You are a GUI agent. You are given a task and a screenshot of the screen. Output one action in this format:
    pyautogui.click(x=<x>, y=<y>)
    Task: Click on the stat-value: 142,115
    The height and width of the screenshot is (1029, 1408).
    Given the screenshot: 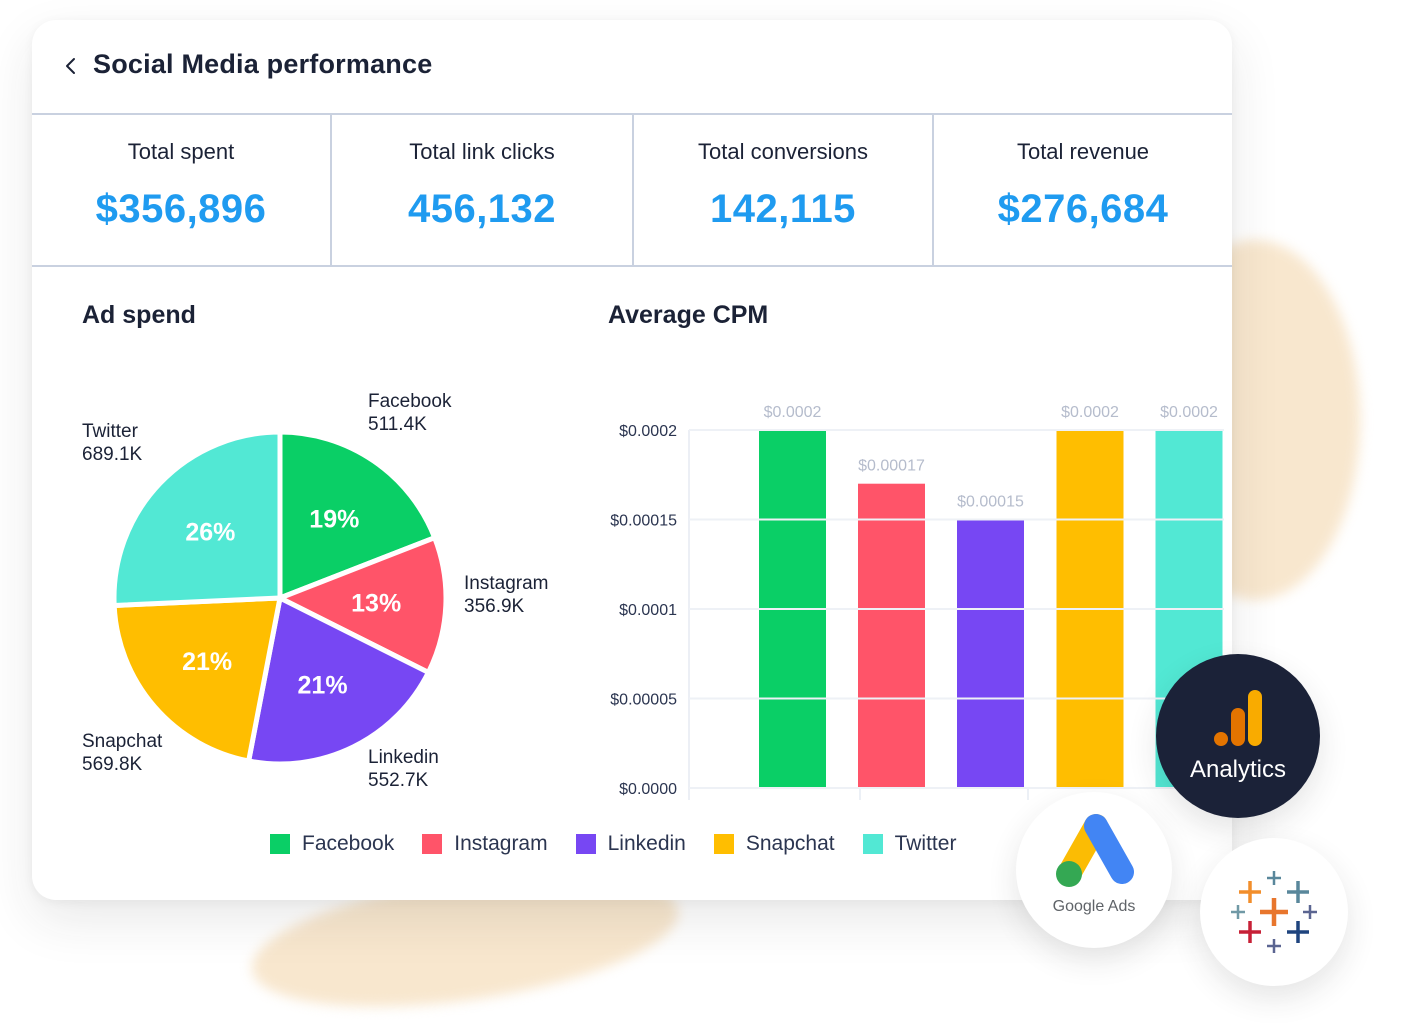 What is the action you would take?
    pyautogui.click(x=783, y=209)
    